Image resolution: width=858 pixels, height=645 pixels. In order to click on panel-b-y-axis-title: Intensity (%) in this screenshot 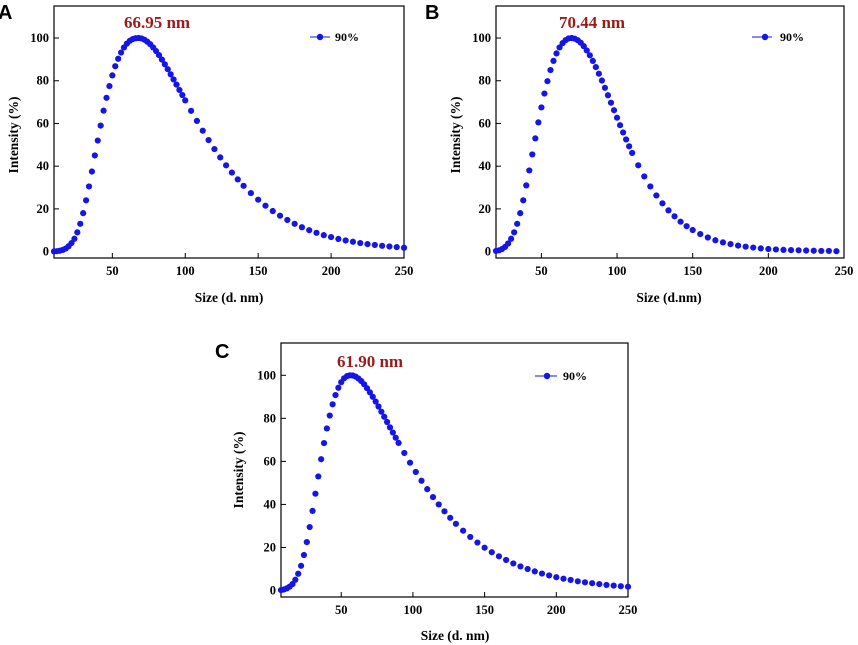, I will do `click(455, 135)`.